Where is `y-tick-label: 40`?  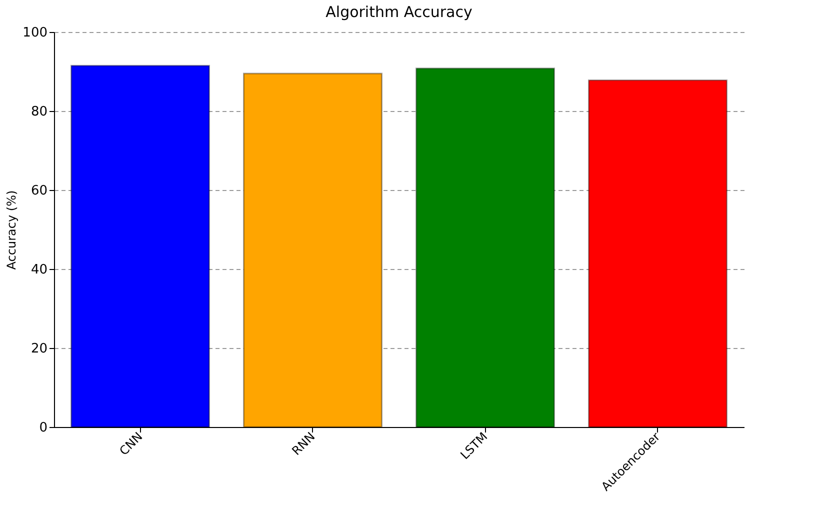 y-tick-label: 40 is located at coordinates (39, 270).